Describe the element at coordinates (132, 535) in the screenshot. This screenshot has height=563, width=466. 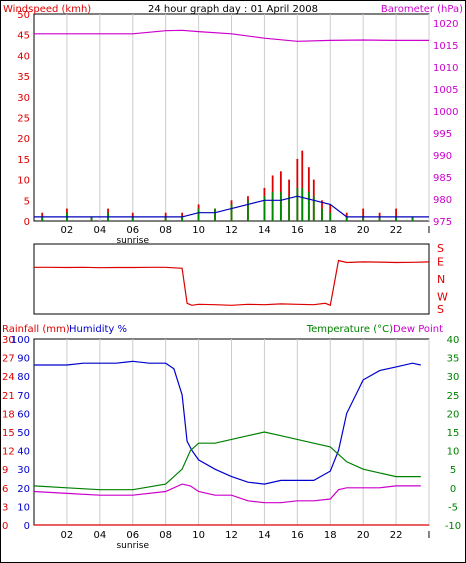
I see `weather-x-tick-label: 06` at that location.